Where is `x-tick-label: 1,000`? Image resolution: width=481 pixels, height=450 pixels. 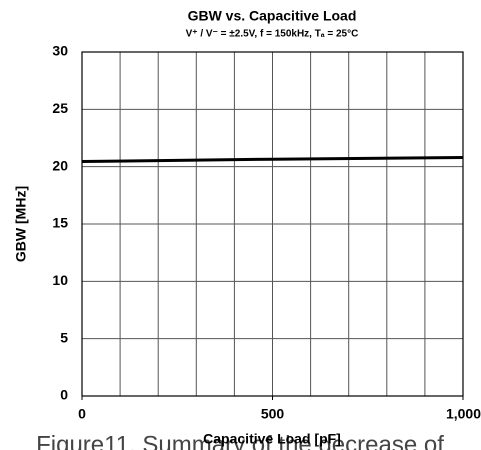 x-tick-label: 1,000 is located at coordinates (463, 414).